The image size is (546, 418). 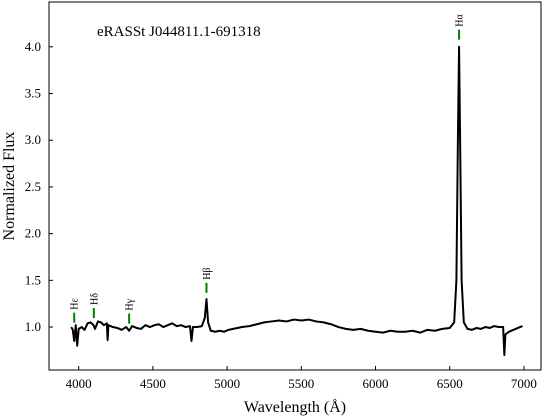 What do you see at coordinates (295, 407) in the screenshot?
I see `x-axis-label: Wavelength (Å)` at bounding box center [295, 407].